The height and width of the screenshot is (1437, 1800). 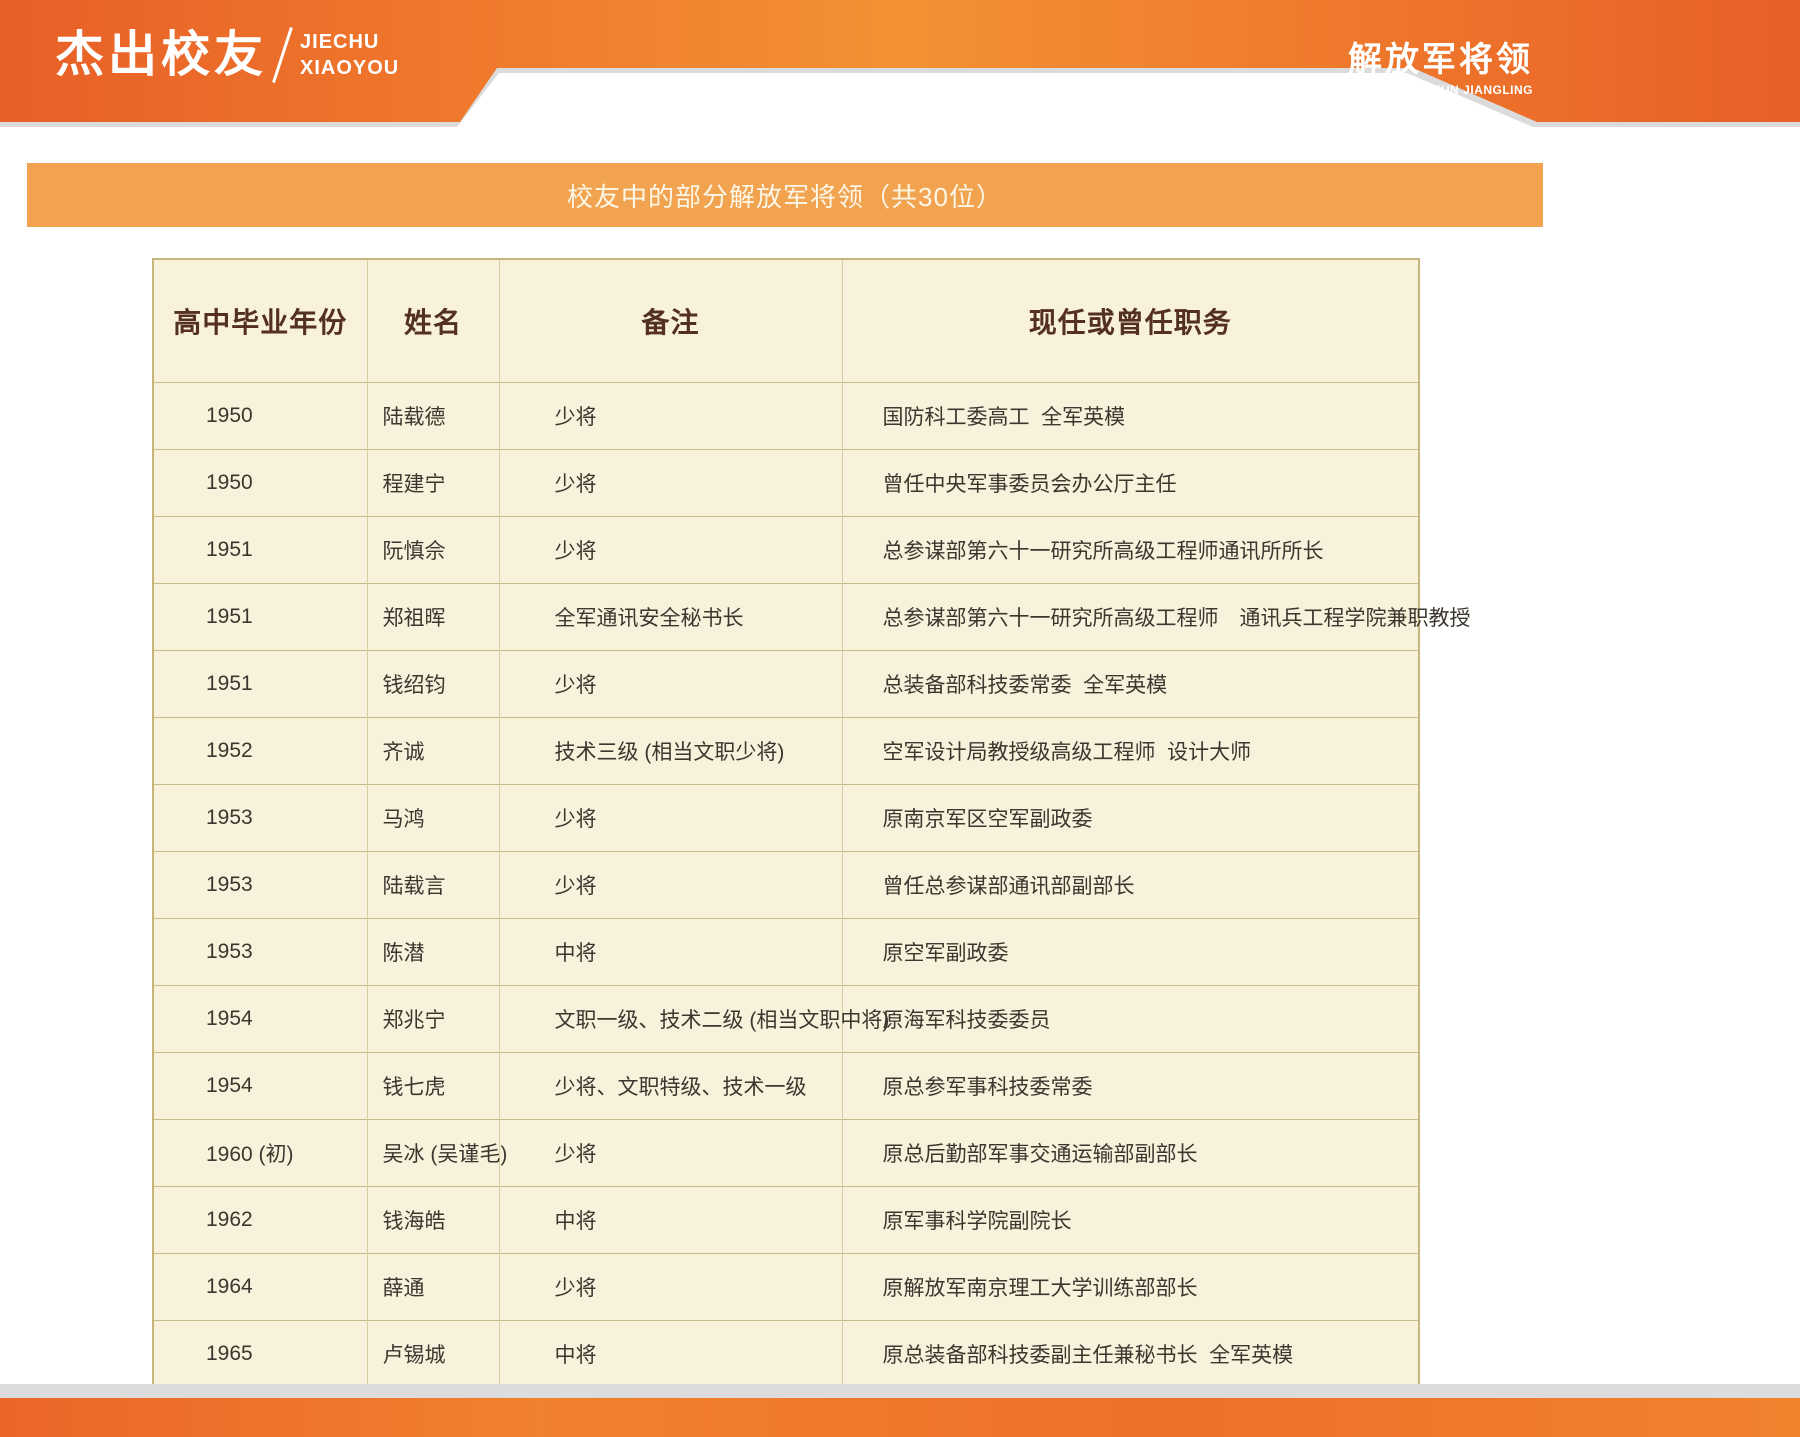 What do you see at coordinates (433, 617) in the screenshot?
I see `name-cell: 郑祖晖` at bounding box center [433, 617].